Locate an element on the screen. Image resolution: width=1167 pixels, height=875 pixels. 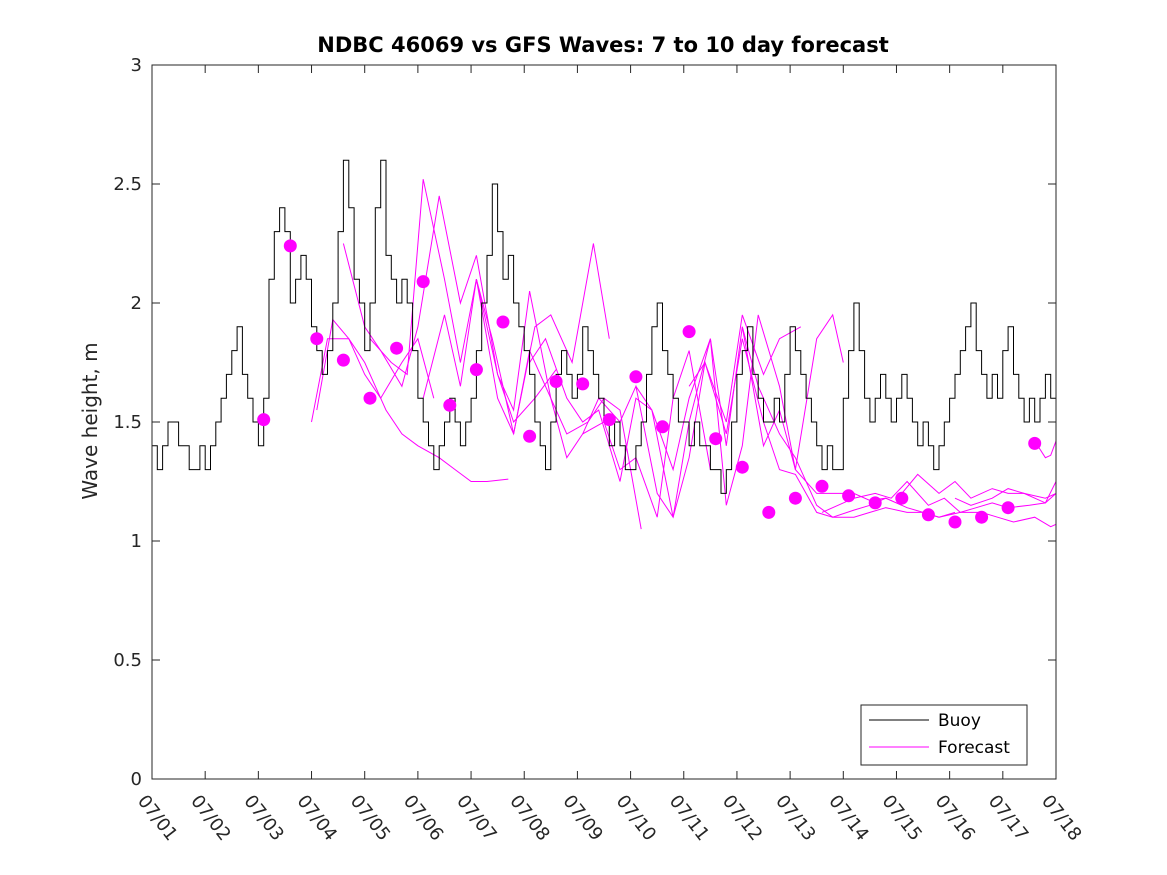
legend-buoy-label: Buoy is located at coordinates (959, 721).